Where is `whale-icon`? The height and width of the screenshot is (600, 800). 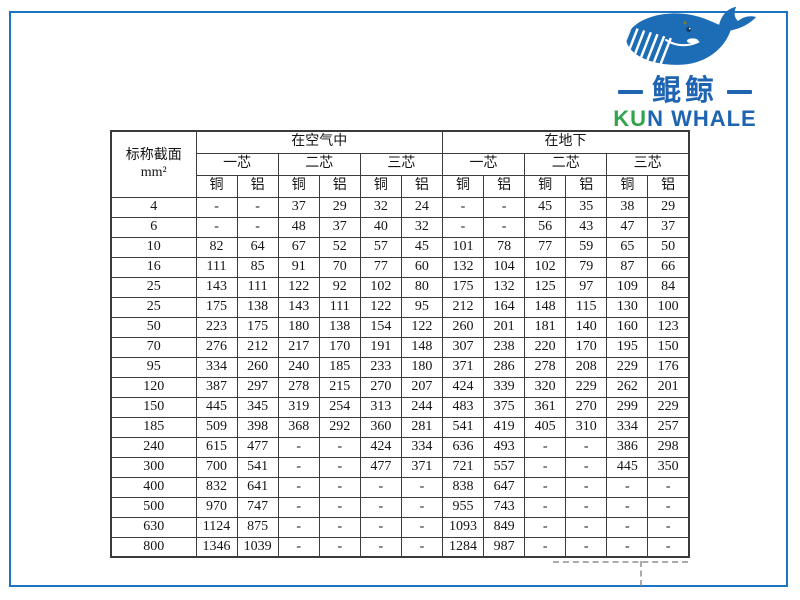
whale-icon is located at coordinates (685, 39).